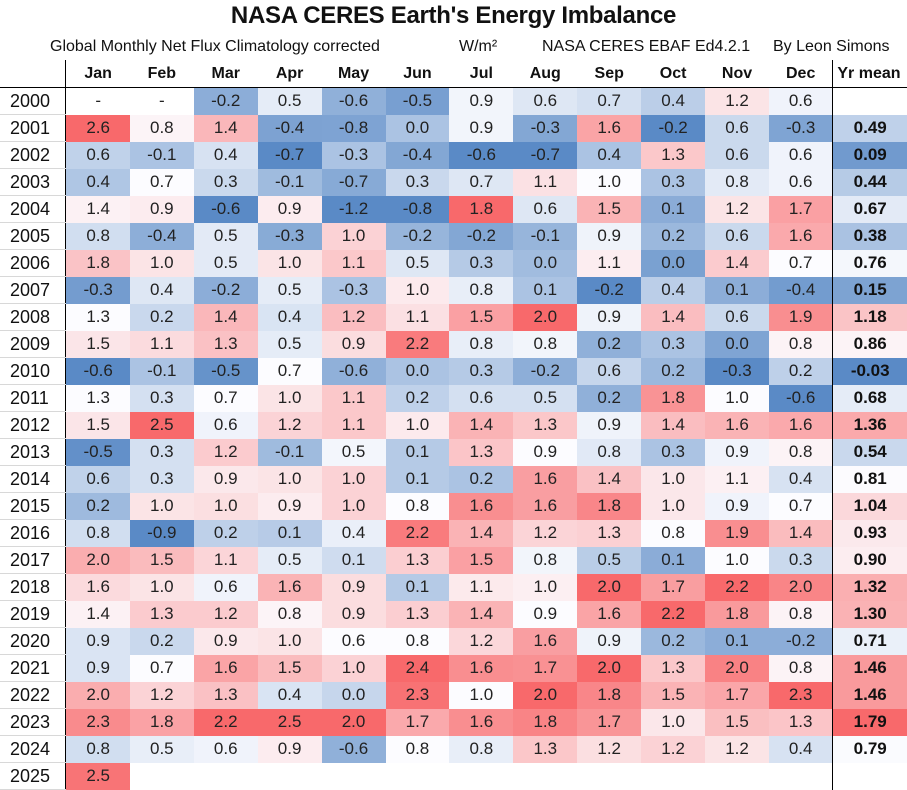  I want to click on yearly-mean-cell: 0.81, so click(869, 479).